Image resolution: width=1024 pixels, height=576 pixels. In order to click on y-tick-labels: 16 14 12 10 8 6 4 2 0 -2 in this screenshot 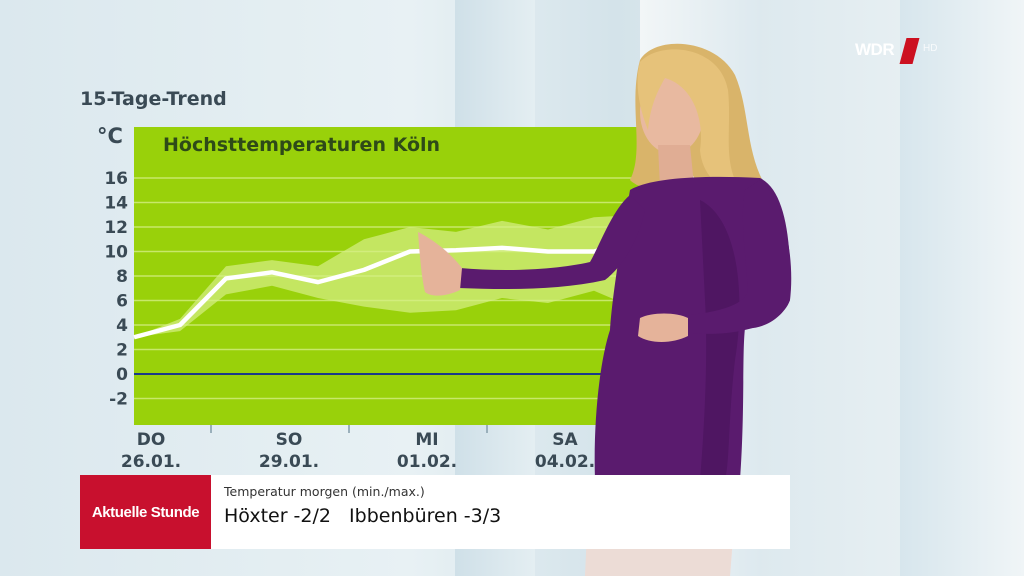, I will do `click(116, 289)`.